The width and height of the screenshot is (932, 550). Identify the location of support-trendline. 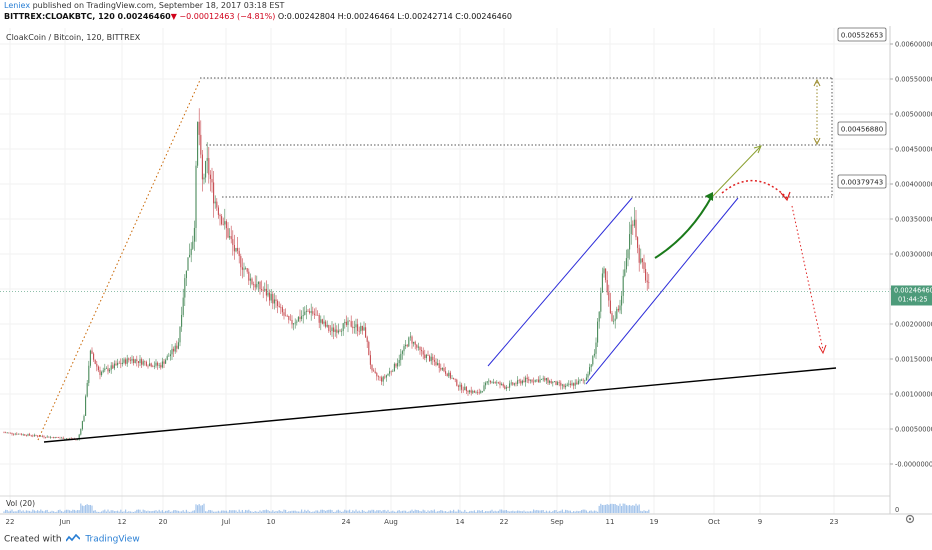
(440, 405).